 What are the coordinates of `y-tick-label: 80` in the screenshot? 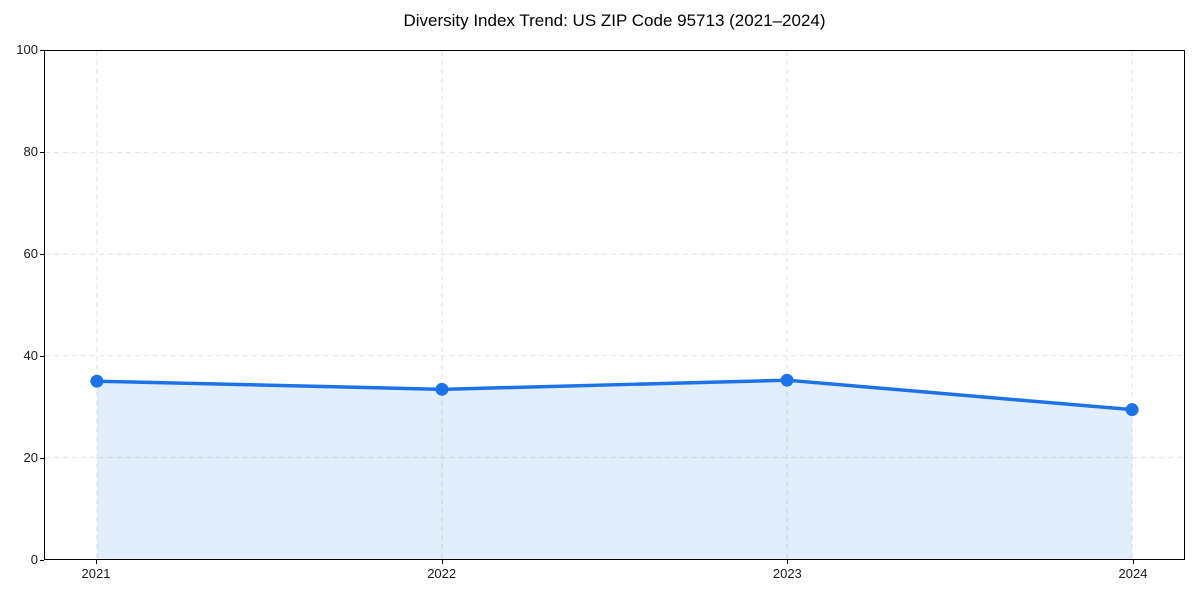 It's located at (30, 151).